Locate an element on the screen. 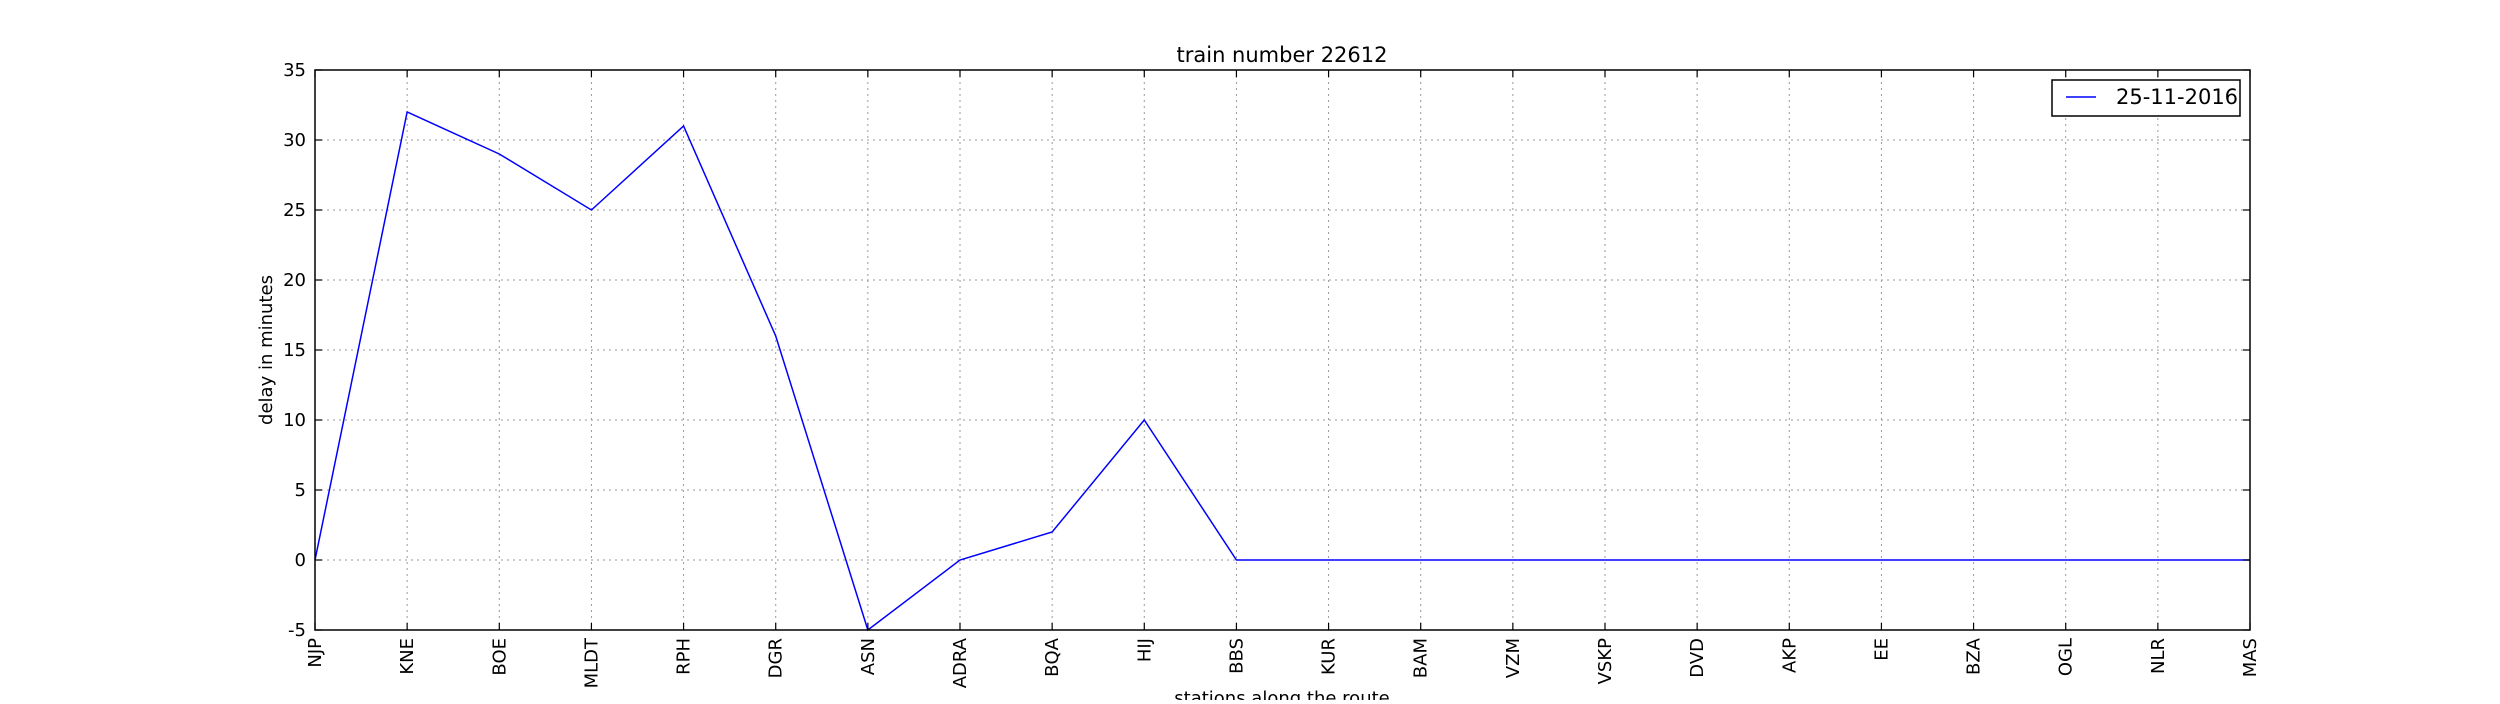  legend-entry-label: 25-11-2016 is located at coordinates (2177, 97).